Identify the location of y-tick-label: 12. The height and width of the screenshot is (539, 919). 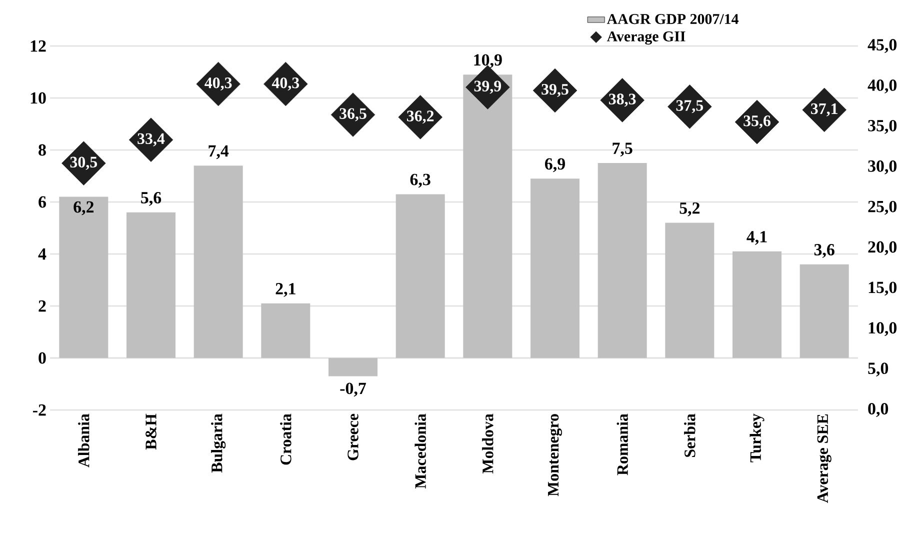
(38, 46).